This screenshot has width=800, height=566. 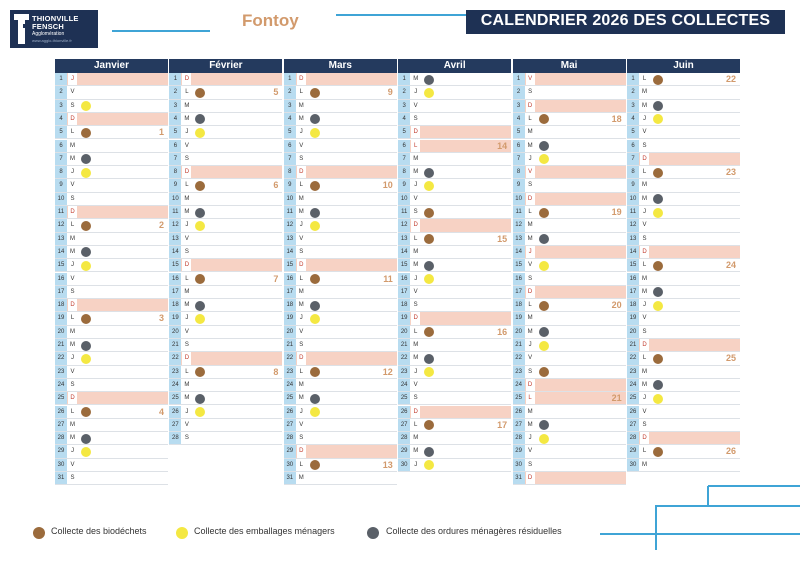 What do you see at coordinates (518, 212) in the screenshot?
I see `day-number: 11` at bounding box center [518, 212].